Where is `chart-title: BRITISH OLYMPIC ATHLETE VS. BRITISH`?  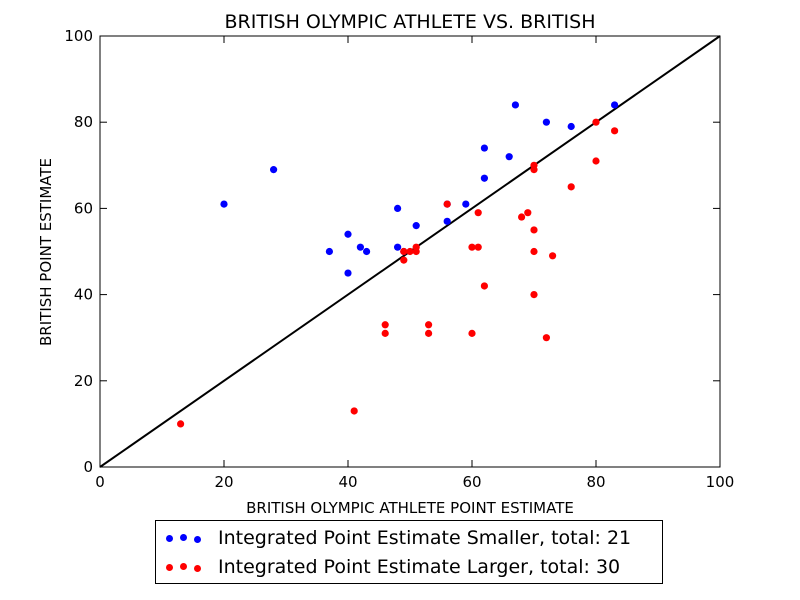
chart-title: BRITISH OLYMPIC ATHLETE VS. BRITISH is located at coordinates (409, 22).